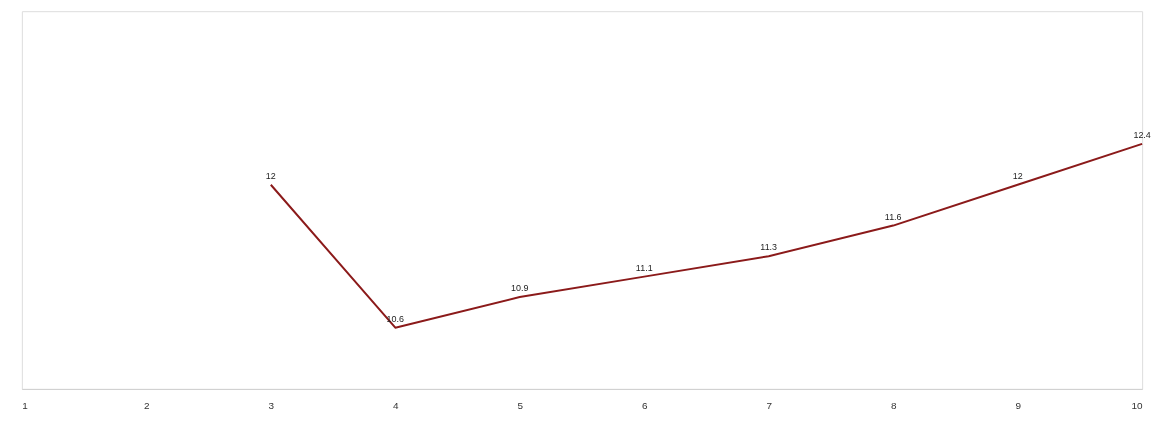  Describe the element at coordinates (1142, 134) in the screenshot. I see `data-label: 12.4` at that location.